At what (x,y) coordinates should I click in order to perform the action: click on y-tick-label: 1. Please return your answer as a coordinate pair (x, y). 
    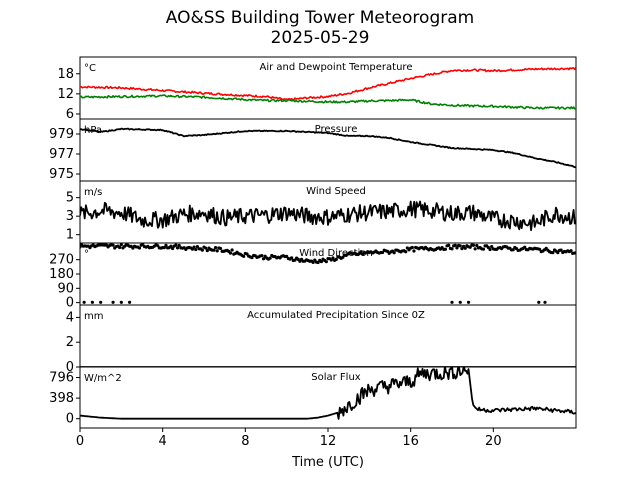
    Looking at the image, I should click on (70, 235).